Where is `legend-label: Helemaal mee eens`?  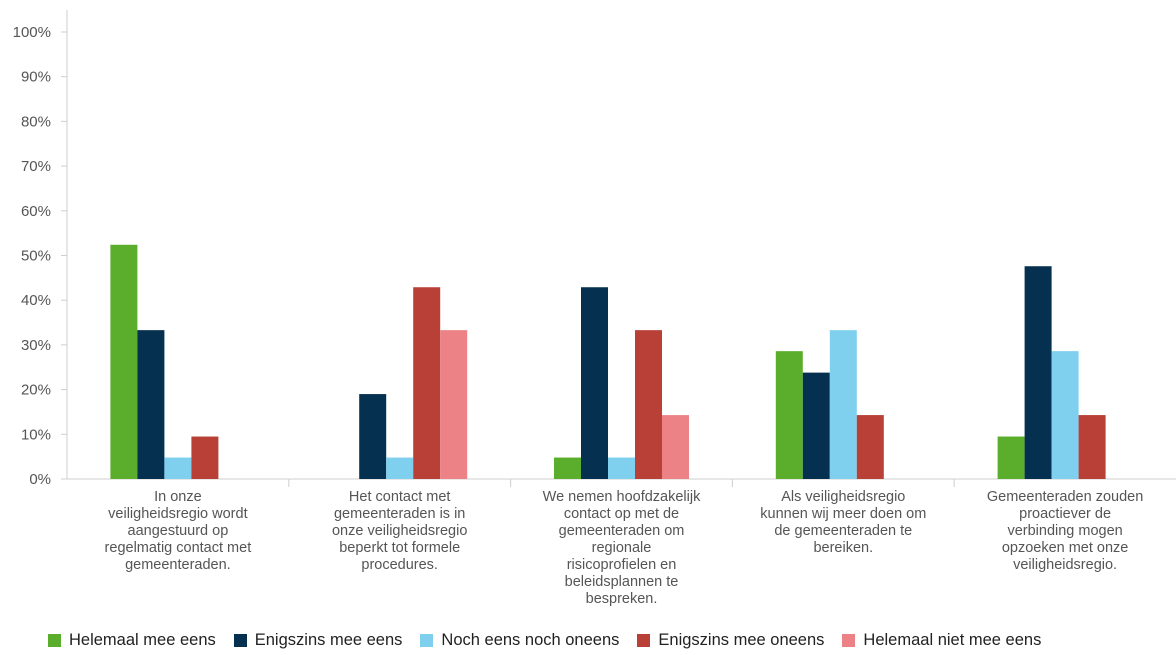 legend-label: Helemaal mee eens is located at coordinates (142, 640).